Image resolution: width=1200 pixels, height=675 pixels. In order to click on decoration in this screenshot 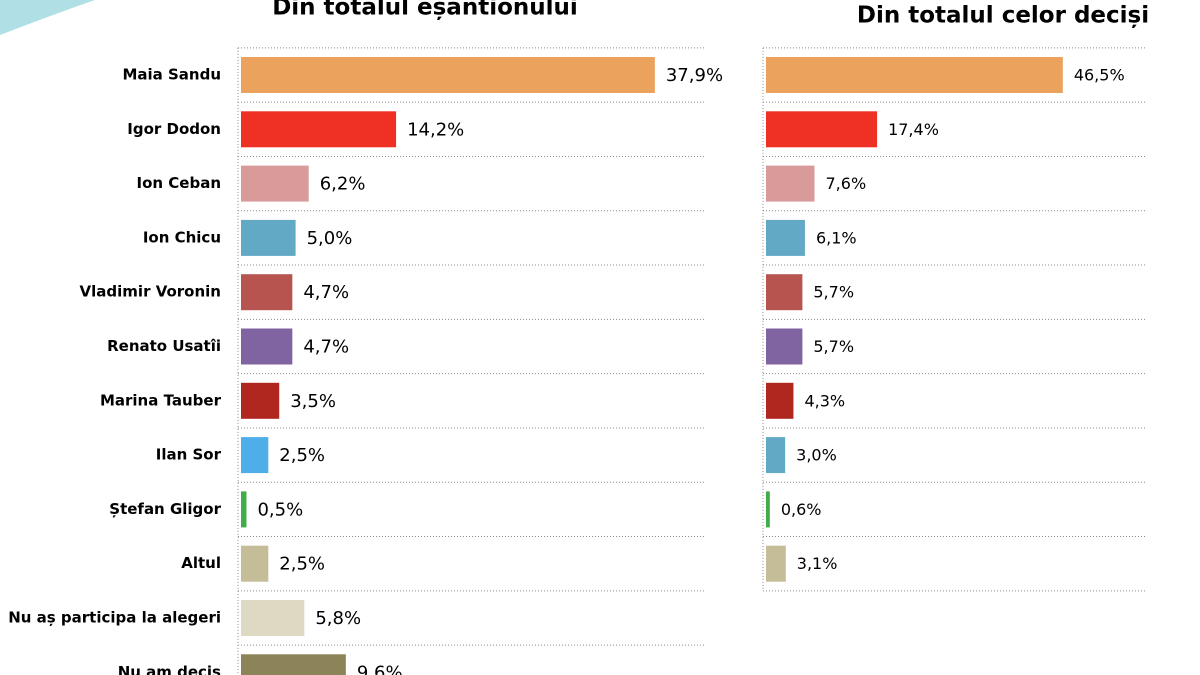, I will do `click(47, 17)`.